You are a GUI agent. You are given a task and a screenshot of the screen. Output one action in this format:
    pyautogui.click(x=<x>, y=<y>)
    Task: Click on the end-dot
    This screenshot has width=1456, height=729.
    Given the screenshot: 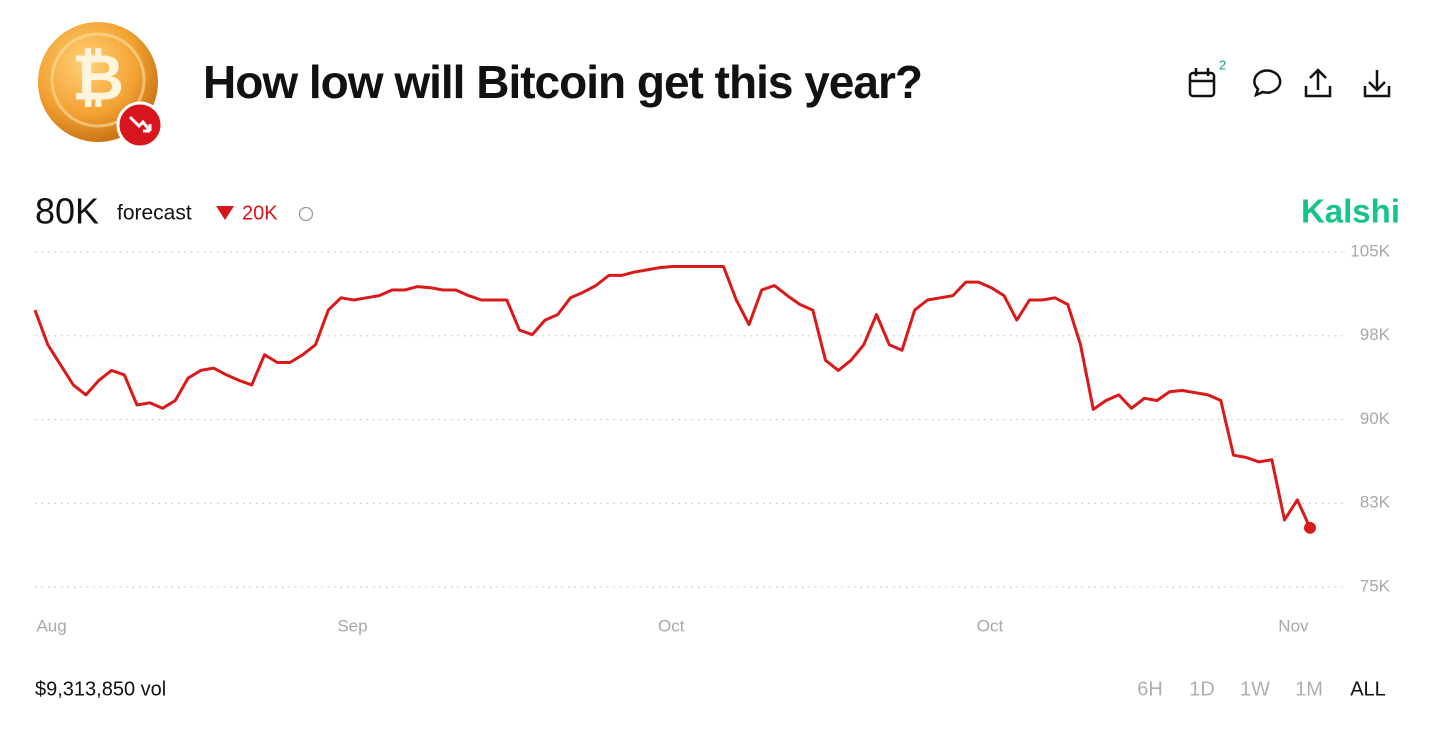 What is the action you would take?
    pyautogui.click(x=1310, y=527)
    